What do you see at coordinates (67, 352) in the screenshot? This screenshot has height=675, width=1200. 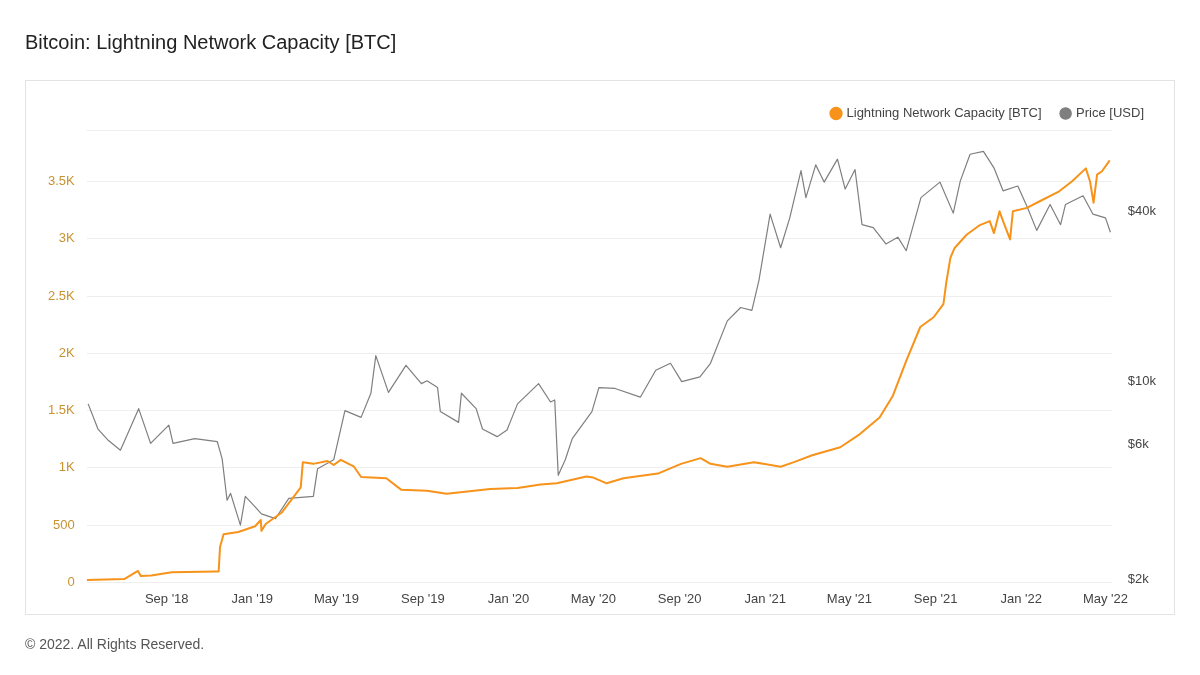 I see `y-tick-label: 2K` at bounding box center [67, 352].